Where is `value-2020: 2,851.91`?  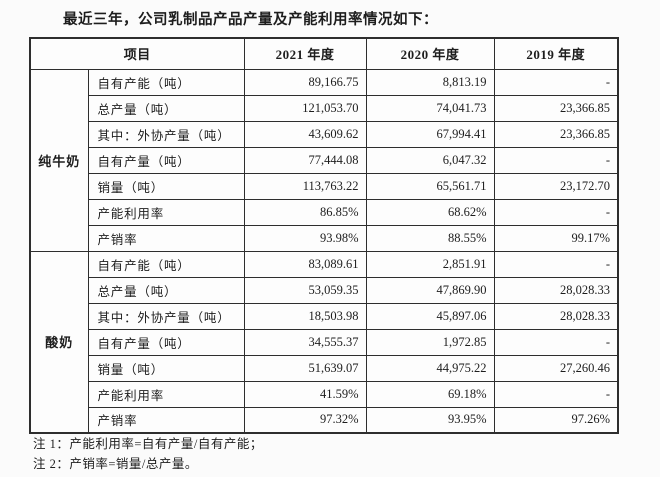 value-2020: 2,851.91 is located at coordinates (430, 264).